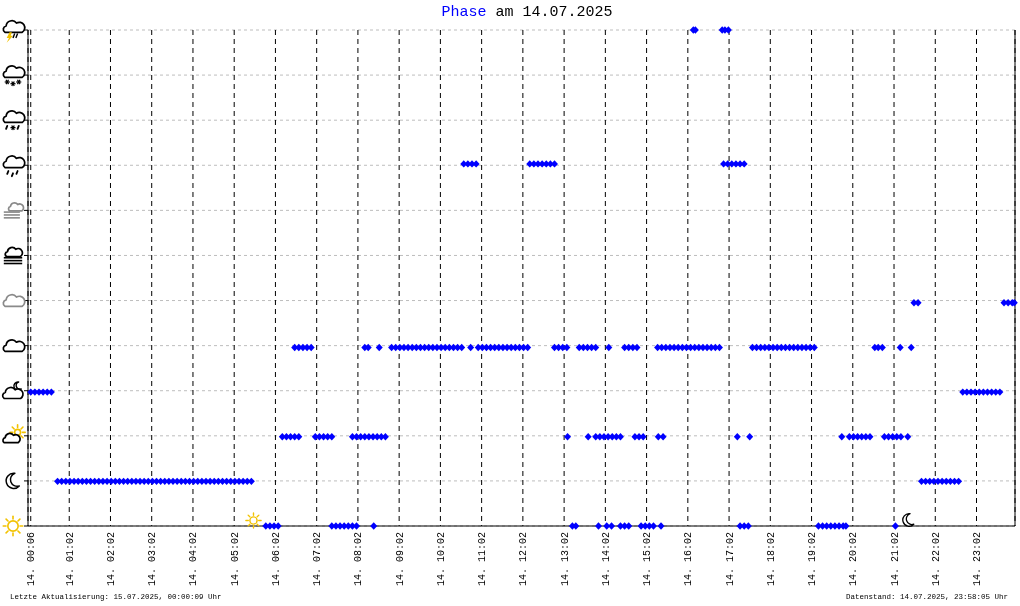 This screenshot has width=1020, height=606. What do you see at coordinates (32, 559) in the screenshot?
I see `x-tick-label: 14. 00:06` at bounding box center [32, 559].